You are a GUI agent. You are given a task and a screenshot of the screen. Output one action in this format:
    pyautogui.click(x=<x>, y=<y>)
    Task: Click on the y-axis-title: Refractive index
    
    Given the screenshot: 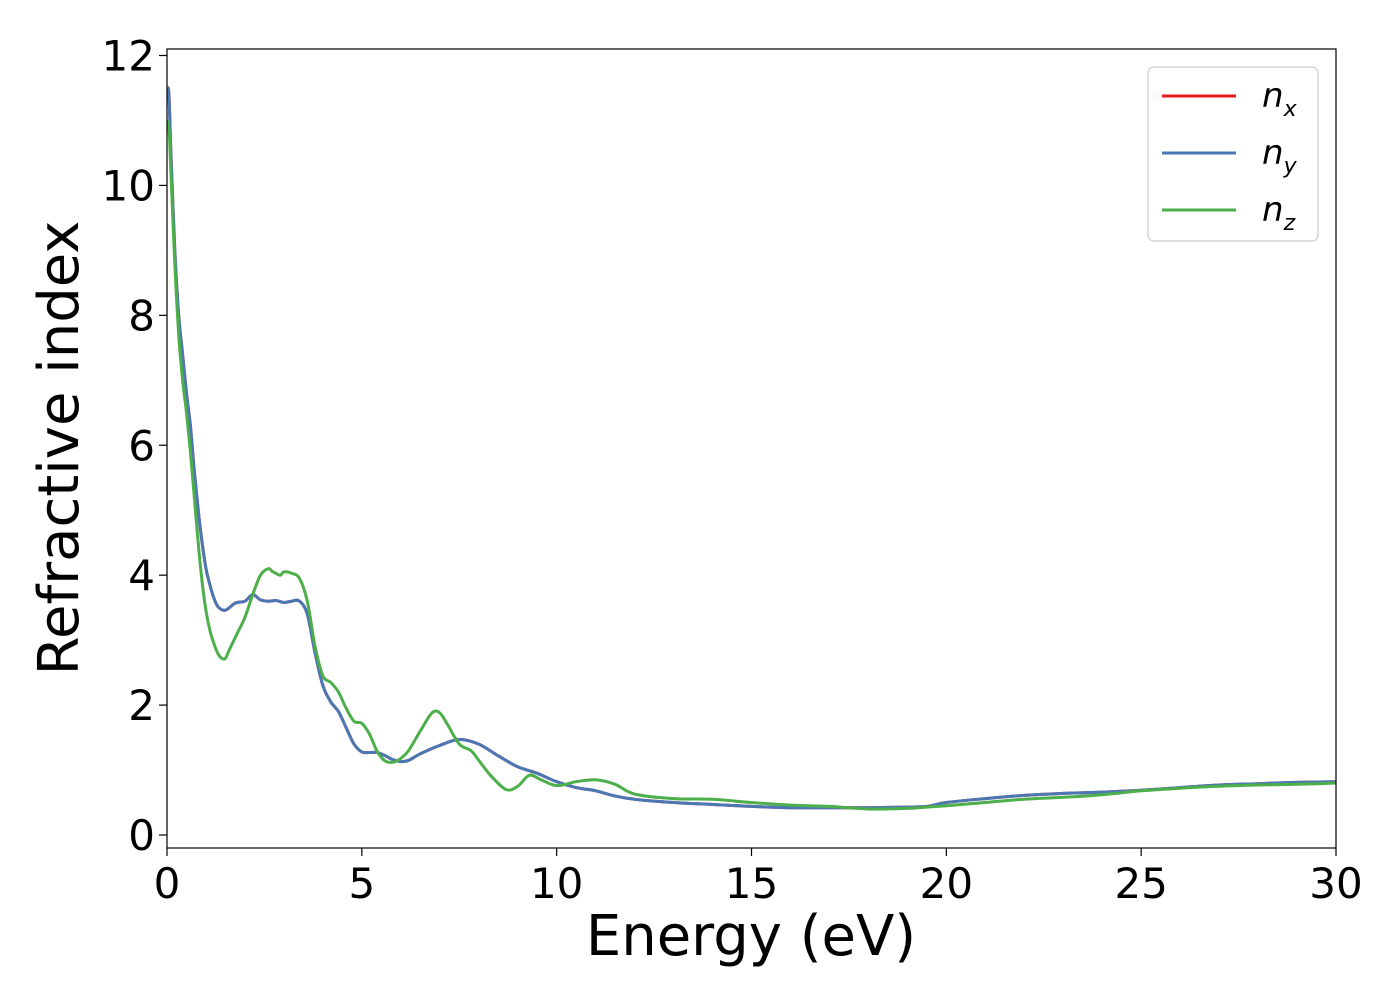 What is the action you would take?
    pyautogui.click(x=59, y=448)
    